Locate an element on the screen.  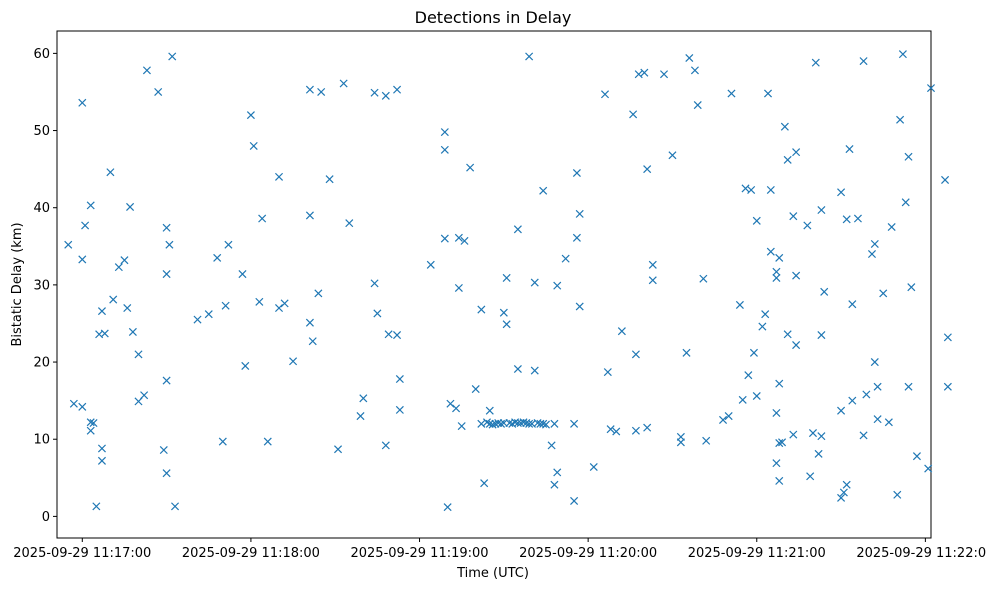
x-axis-label: Time (UTC) is located at coordinates (492, 573).